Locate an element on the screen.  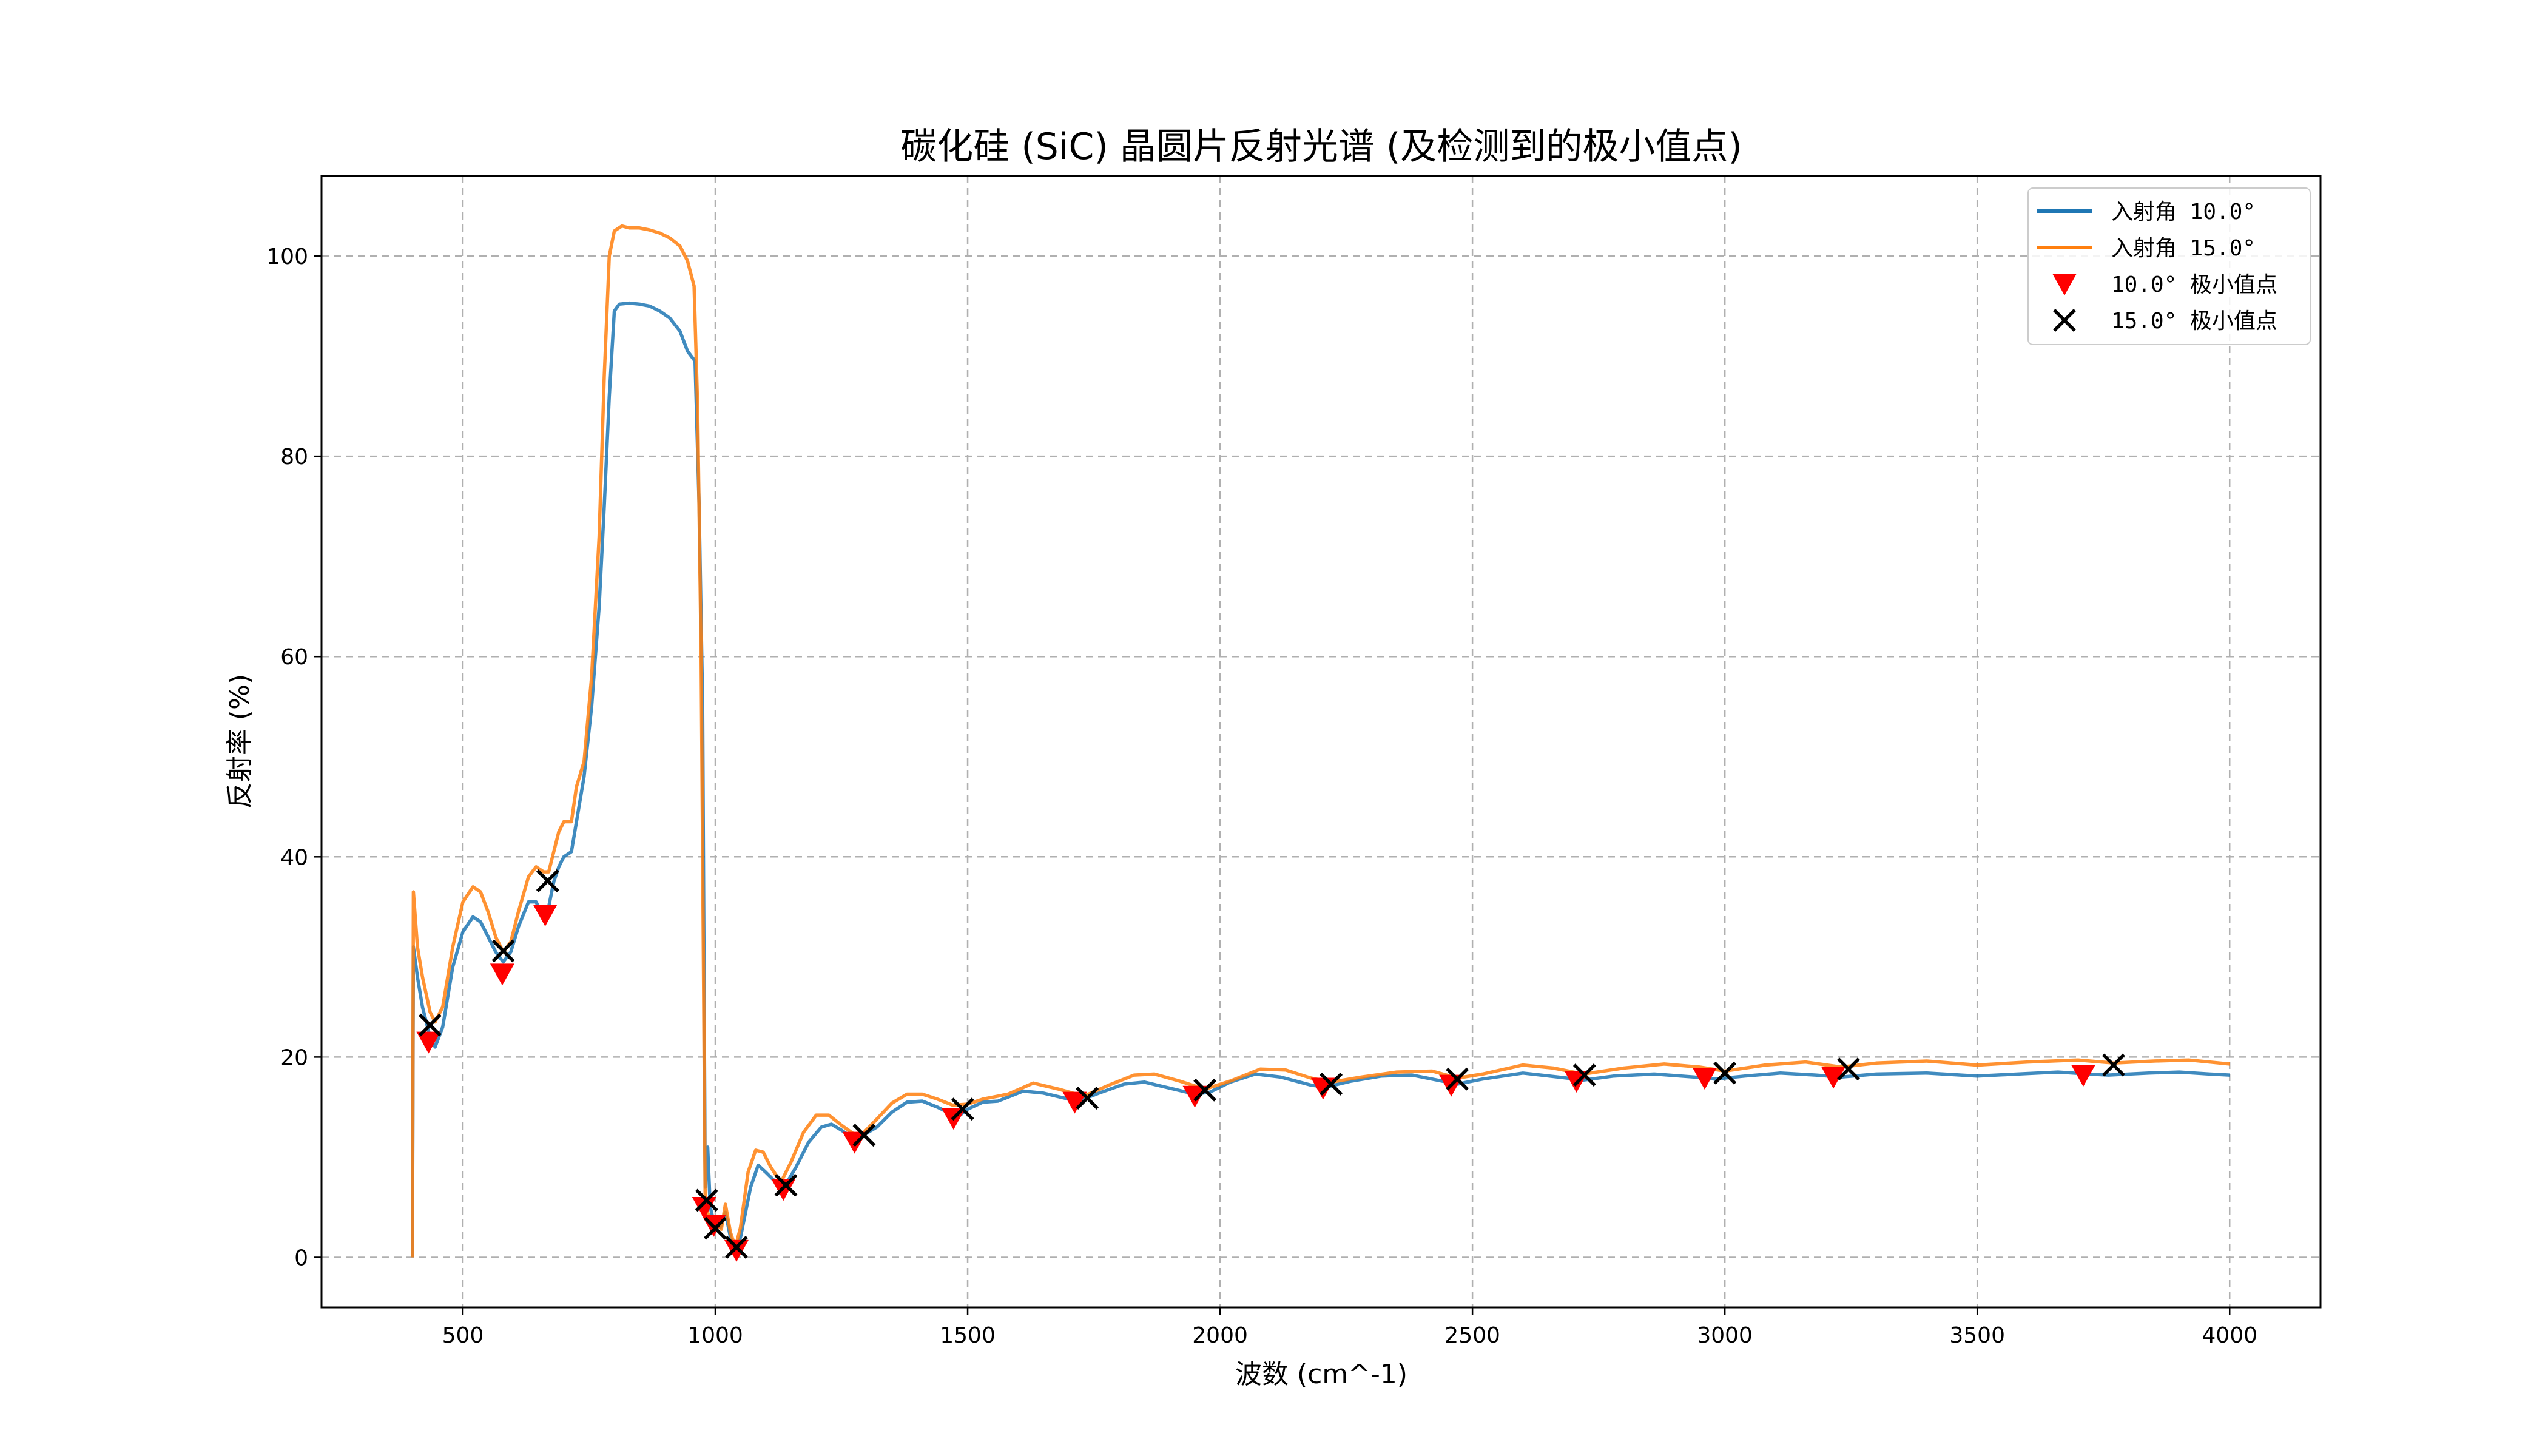
x-axis-label: 波数 (cm^-1) is located at coordinates (1321, 1374).